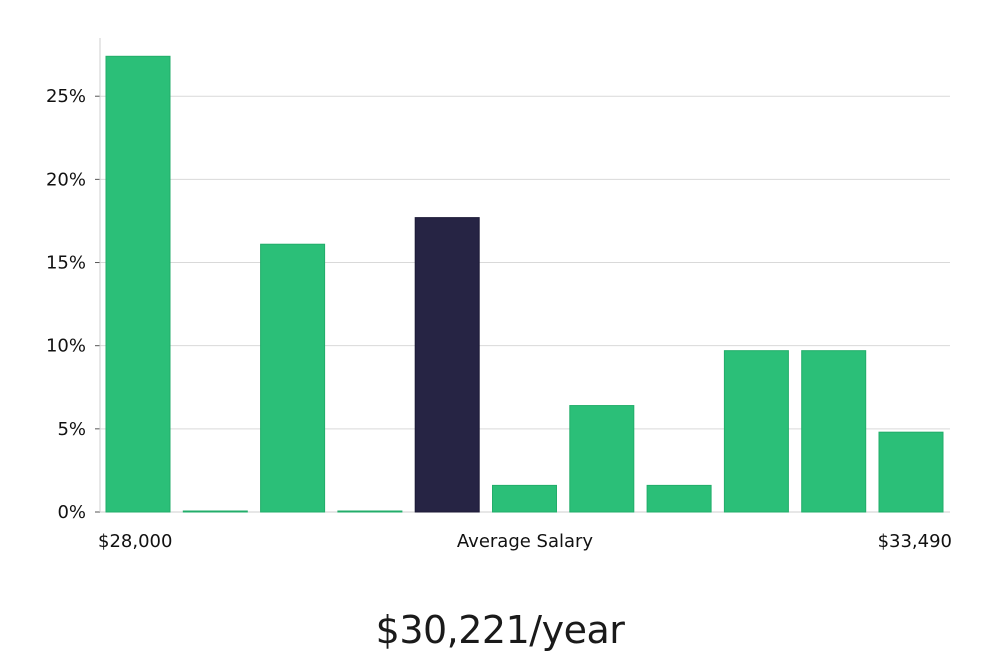 Image resolution: width=1000 pixels, height=660 pixels. Describe the element at coordinates (525, 541) in the screenshot. I see `x-label-center: Average Salary` at that location.